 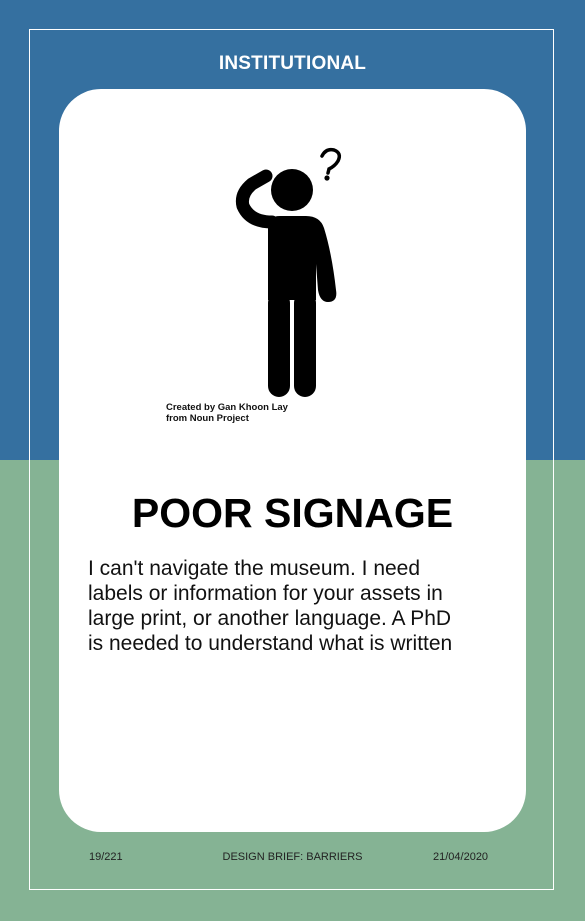 What do you see at coordinates (292, 513) in the screenshot?
I see `card-title: POOR SIGNAGE` at bounding box center [292, 513].